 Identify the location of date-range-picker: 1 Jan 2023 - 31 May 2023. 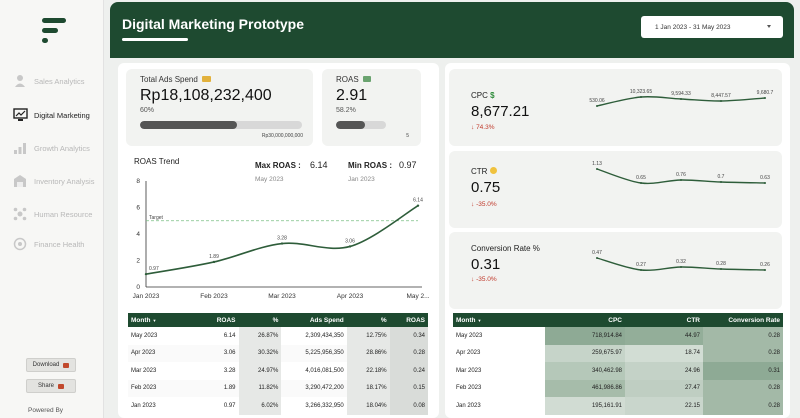
(712, 27).